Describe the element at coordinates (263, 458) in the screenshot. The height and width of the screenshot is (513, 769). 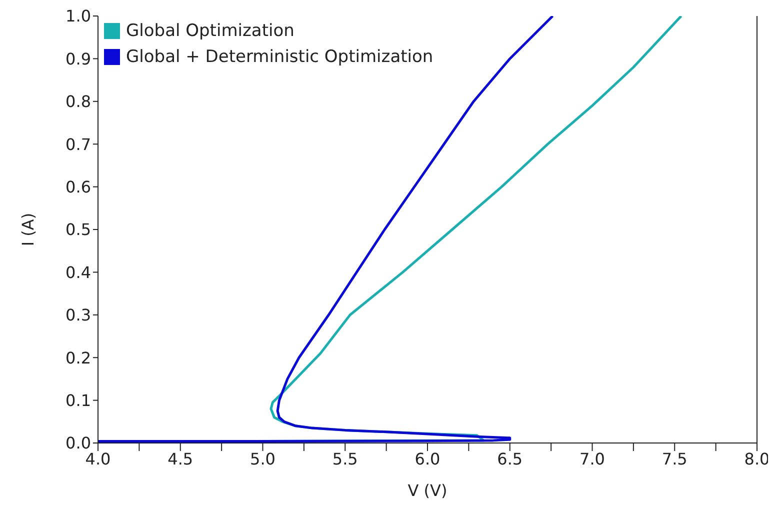
I see `x-tick-label: 5.0` at that location.